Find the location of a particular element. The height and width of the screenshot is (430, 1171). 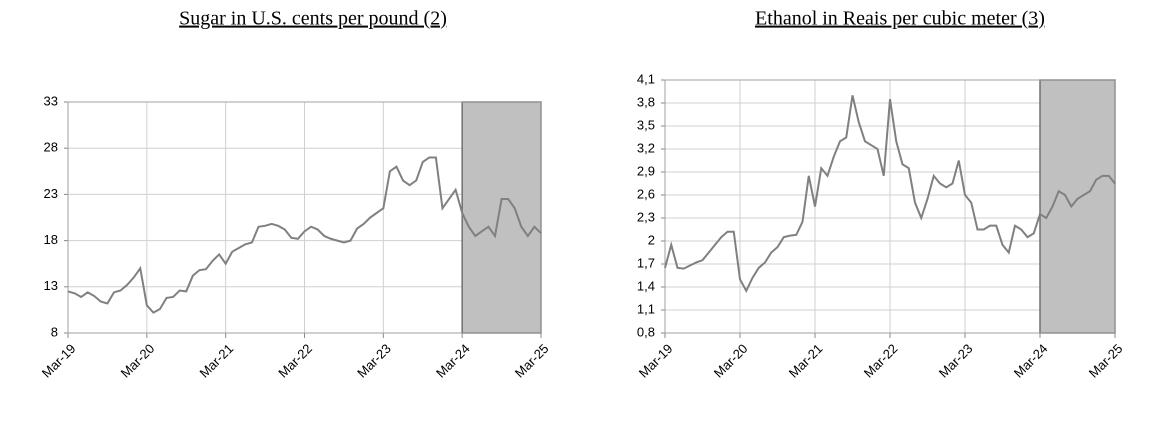

y-tick-label: 28 is located at coordinates (51, 147).